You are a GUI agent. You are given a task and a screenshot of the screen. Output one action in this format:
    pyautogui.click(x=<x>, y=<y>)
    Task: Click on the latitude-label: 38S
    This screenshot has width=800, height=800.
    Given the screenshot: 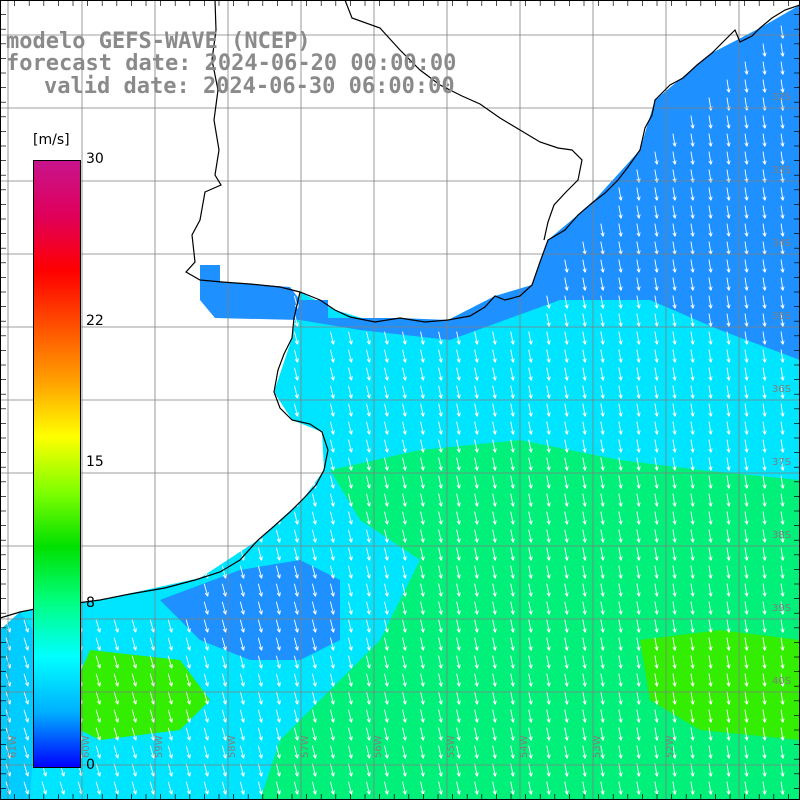 What is the action you would take?
    pyautogui.click(x=781, y=535)
    